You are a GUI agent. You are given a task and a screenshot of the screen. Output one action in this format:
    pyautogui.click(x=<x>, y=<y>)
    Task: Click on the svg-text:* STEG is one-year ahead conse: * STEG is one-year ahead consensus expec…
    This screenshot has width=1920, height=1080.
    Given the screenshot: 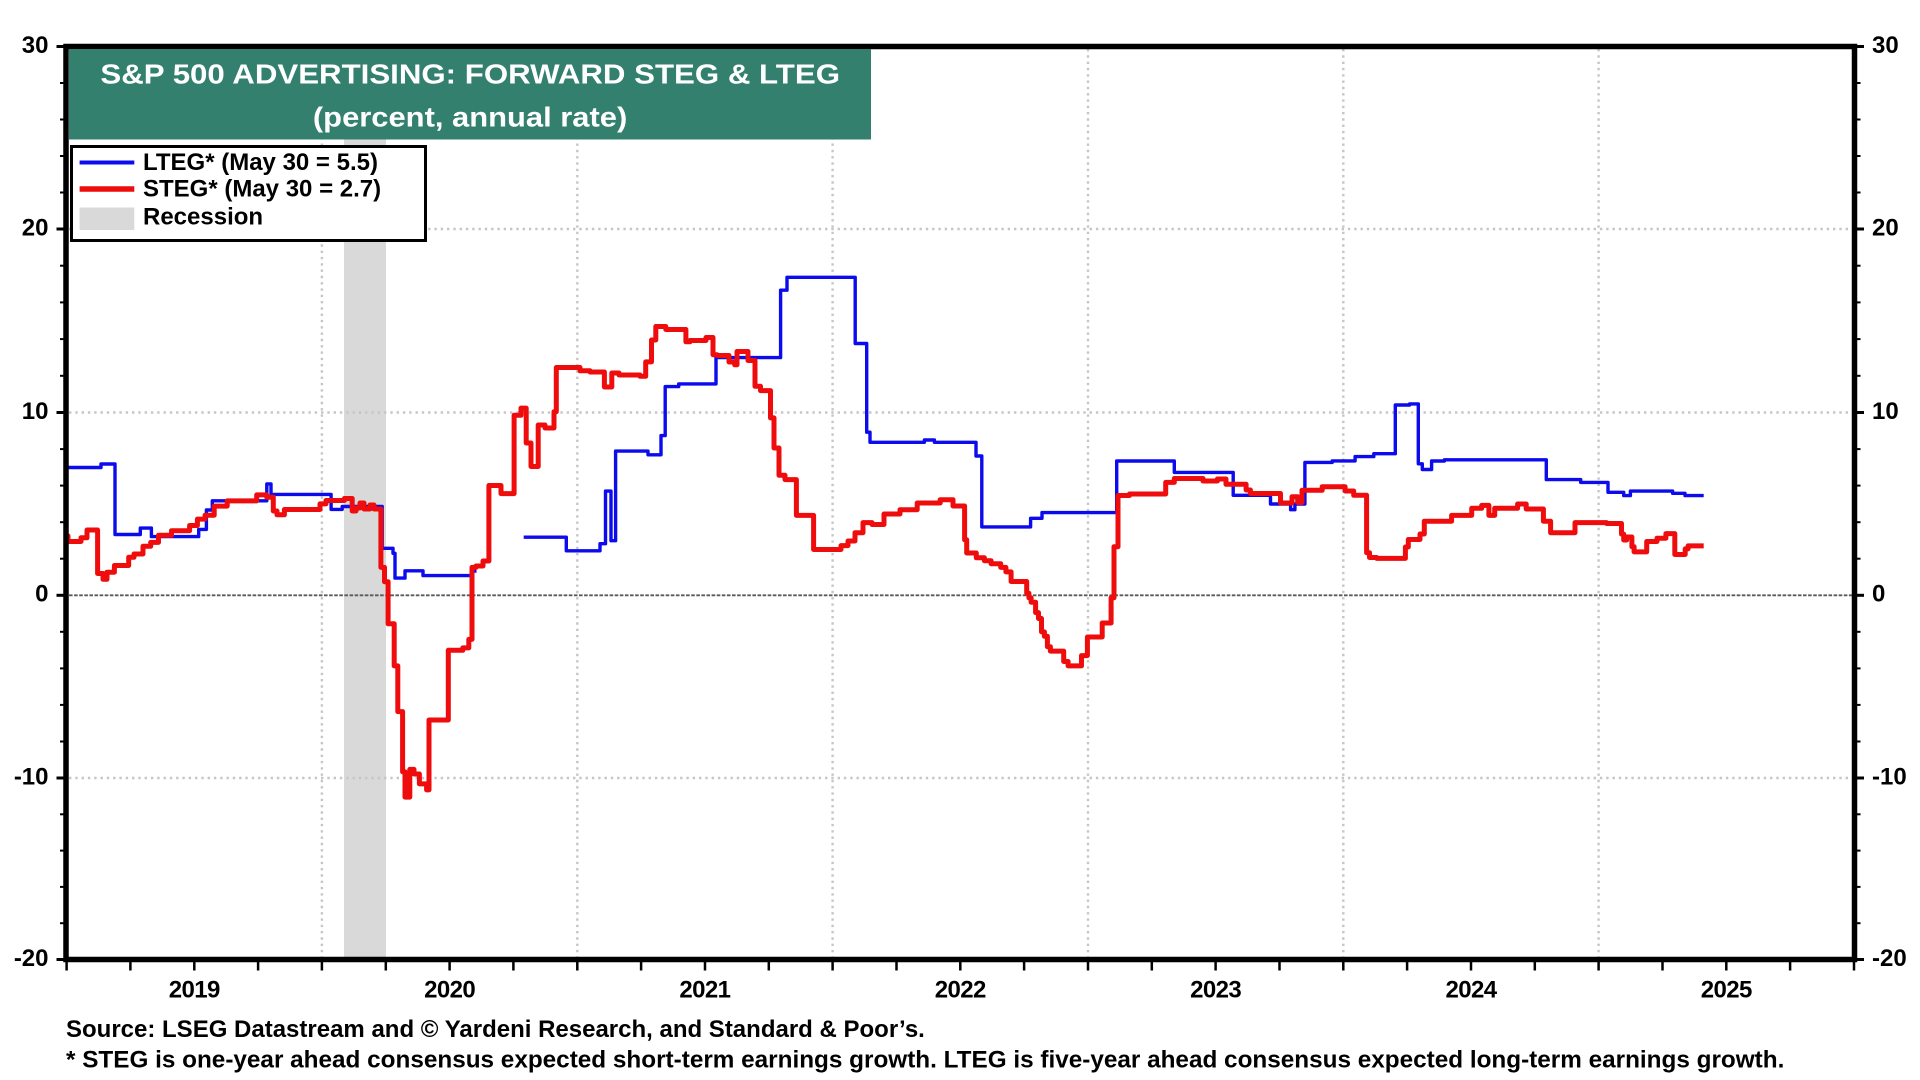 What is the action you would take?
    pyautogui.click(x=925, y=1060)
    